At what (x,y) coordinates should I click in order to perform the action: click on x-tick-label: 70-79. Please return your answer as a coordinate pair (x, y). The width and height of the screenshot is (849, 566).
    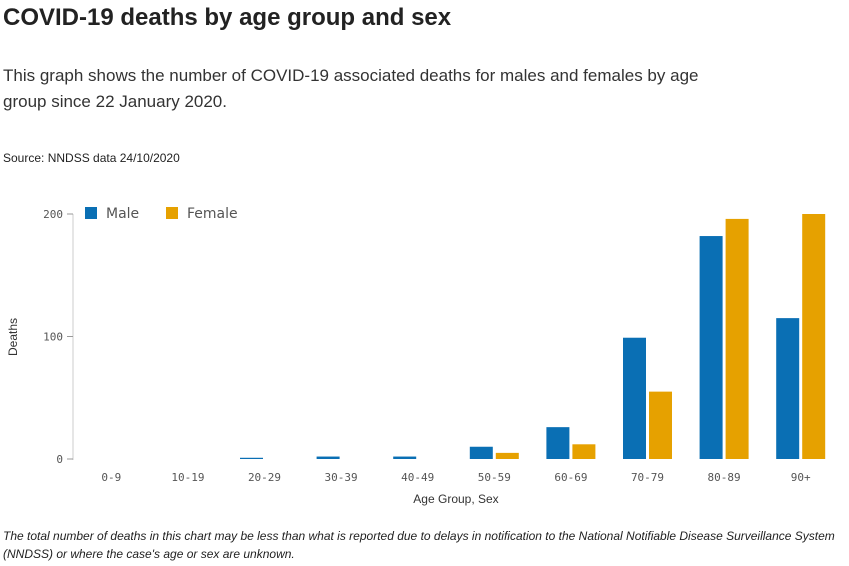
    Looking at the image, I should click on (647, 477).